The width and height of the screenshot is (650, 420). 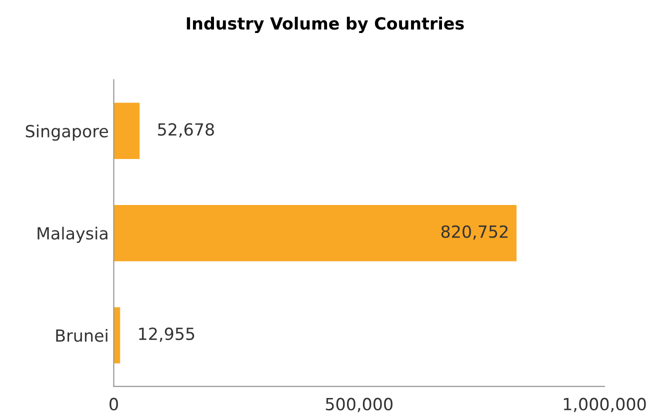 What do you see at coordinates (359, 405) in the screenshot?
I see `x-tick-label: 500,000` at bounding box center [359, 405].